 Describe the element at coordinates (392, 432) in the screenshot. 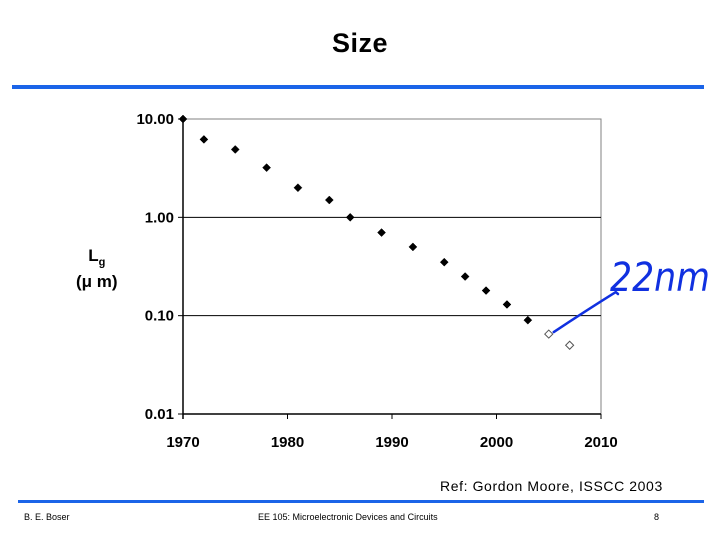

I see `x-axis-ticks: 1970 1980 1990 2000 2010` at that location.